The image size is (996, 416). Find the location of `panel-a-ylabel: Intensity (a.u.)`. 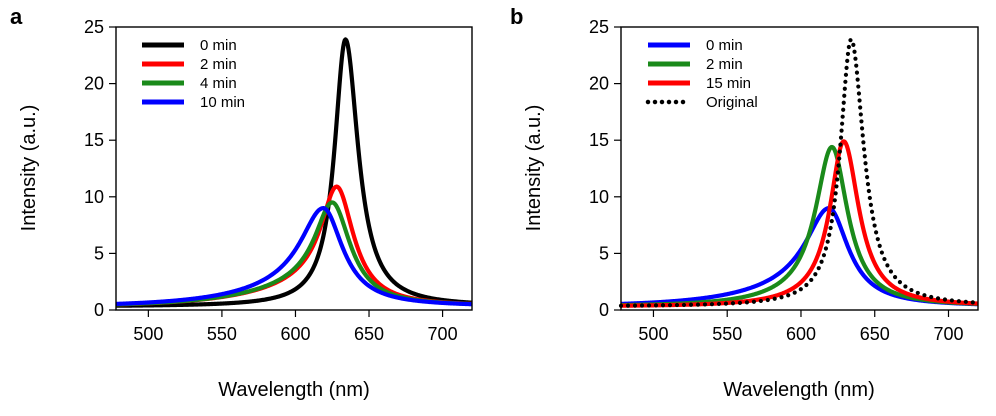

panel-a-ylabel: Intensity (a.u.) is located at coordinates (29, 168).